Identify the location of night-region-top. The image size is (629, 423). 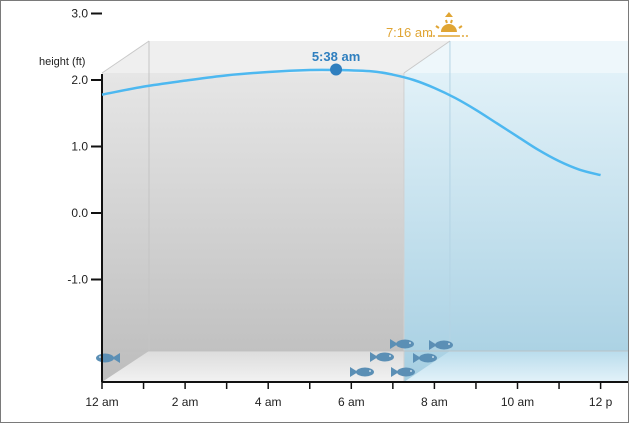
(276, 57).